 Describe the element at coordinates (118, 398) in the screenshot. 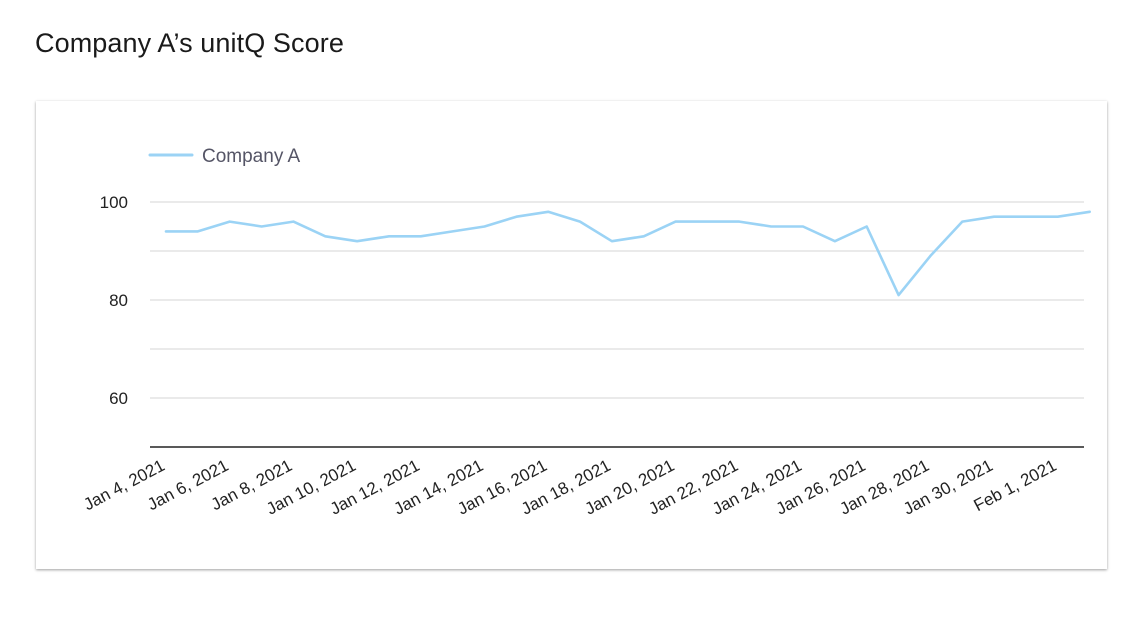

I see `y-tick-label: 60` at that location.